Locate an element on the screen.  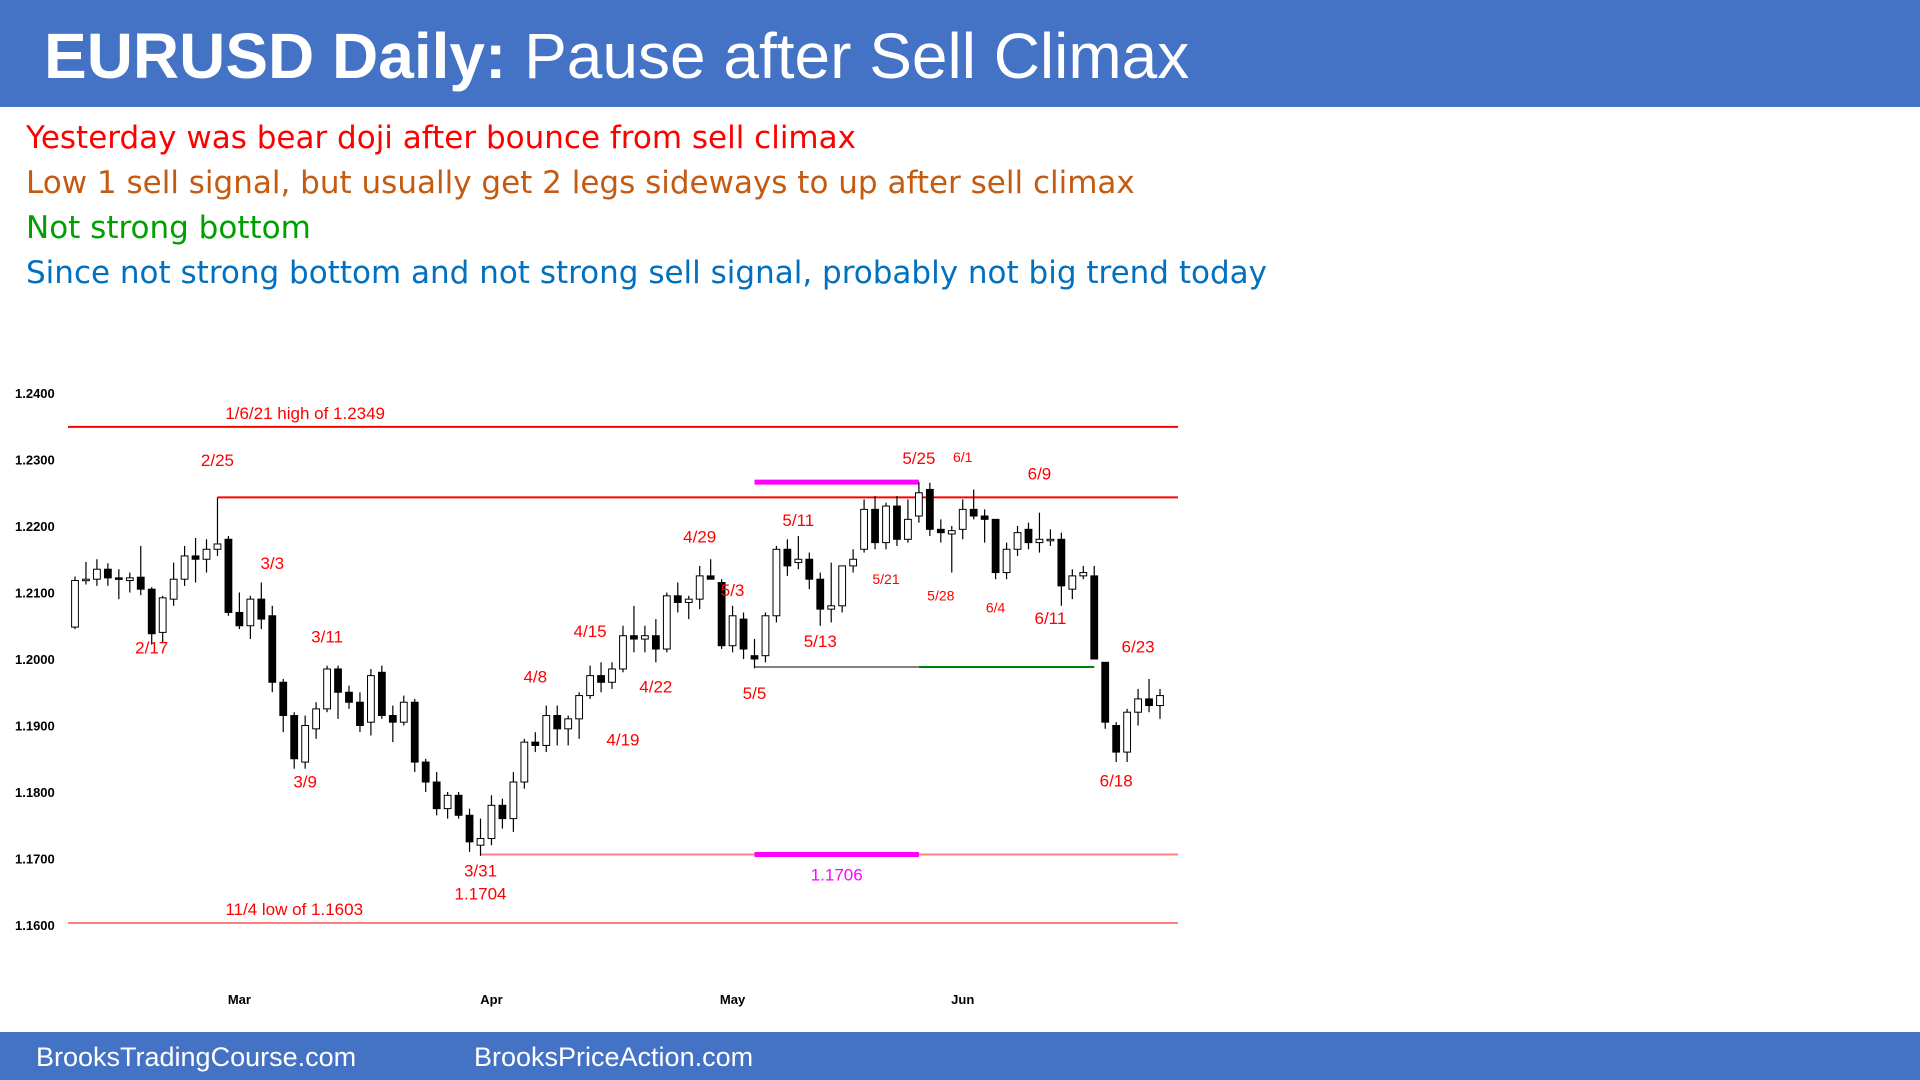
title-bar is located at coordinates (960, 53).